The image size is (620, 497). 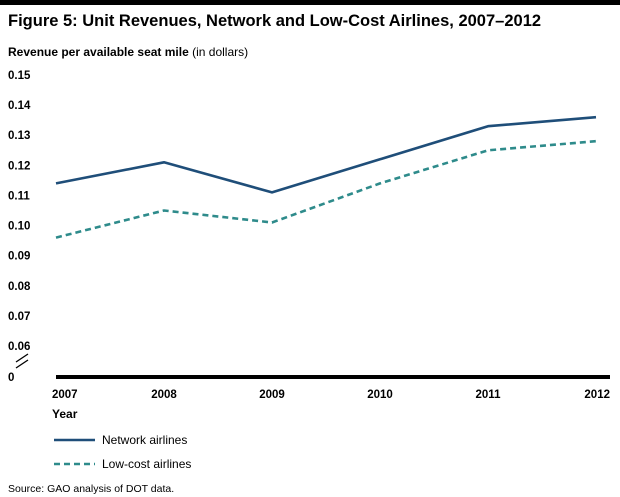 What do you see at coordinates (331, 395) in the screenshot?
I see `x-axis-ticks: 2007 2008 2009 2010 2011 2012` at bounding box center [331, 395].